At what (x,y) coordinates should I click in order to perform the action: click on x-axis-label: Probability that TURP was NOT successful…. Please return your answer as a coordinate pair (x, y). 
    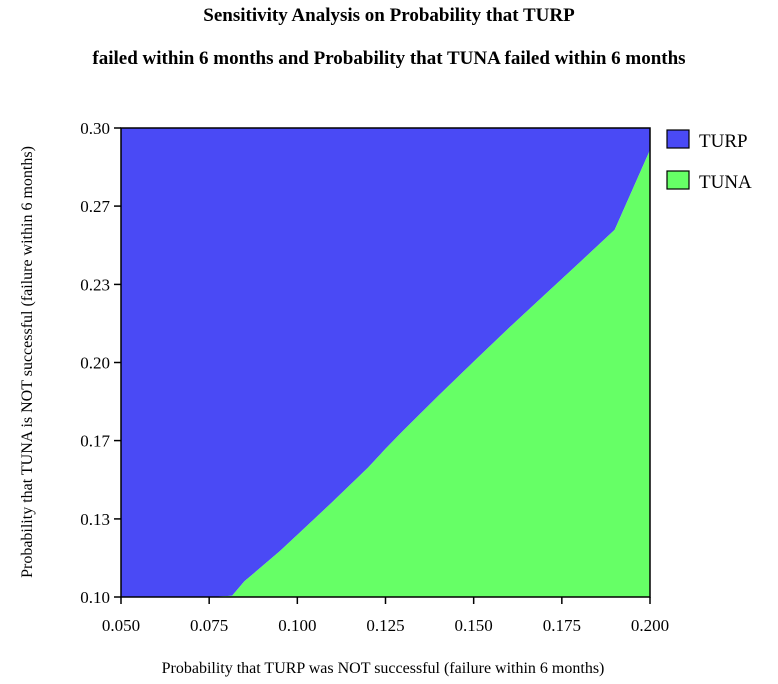
    Looking at the image, I should click on (383, 668).